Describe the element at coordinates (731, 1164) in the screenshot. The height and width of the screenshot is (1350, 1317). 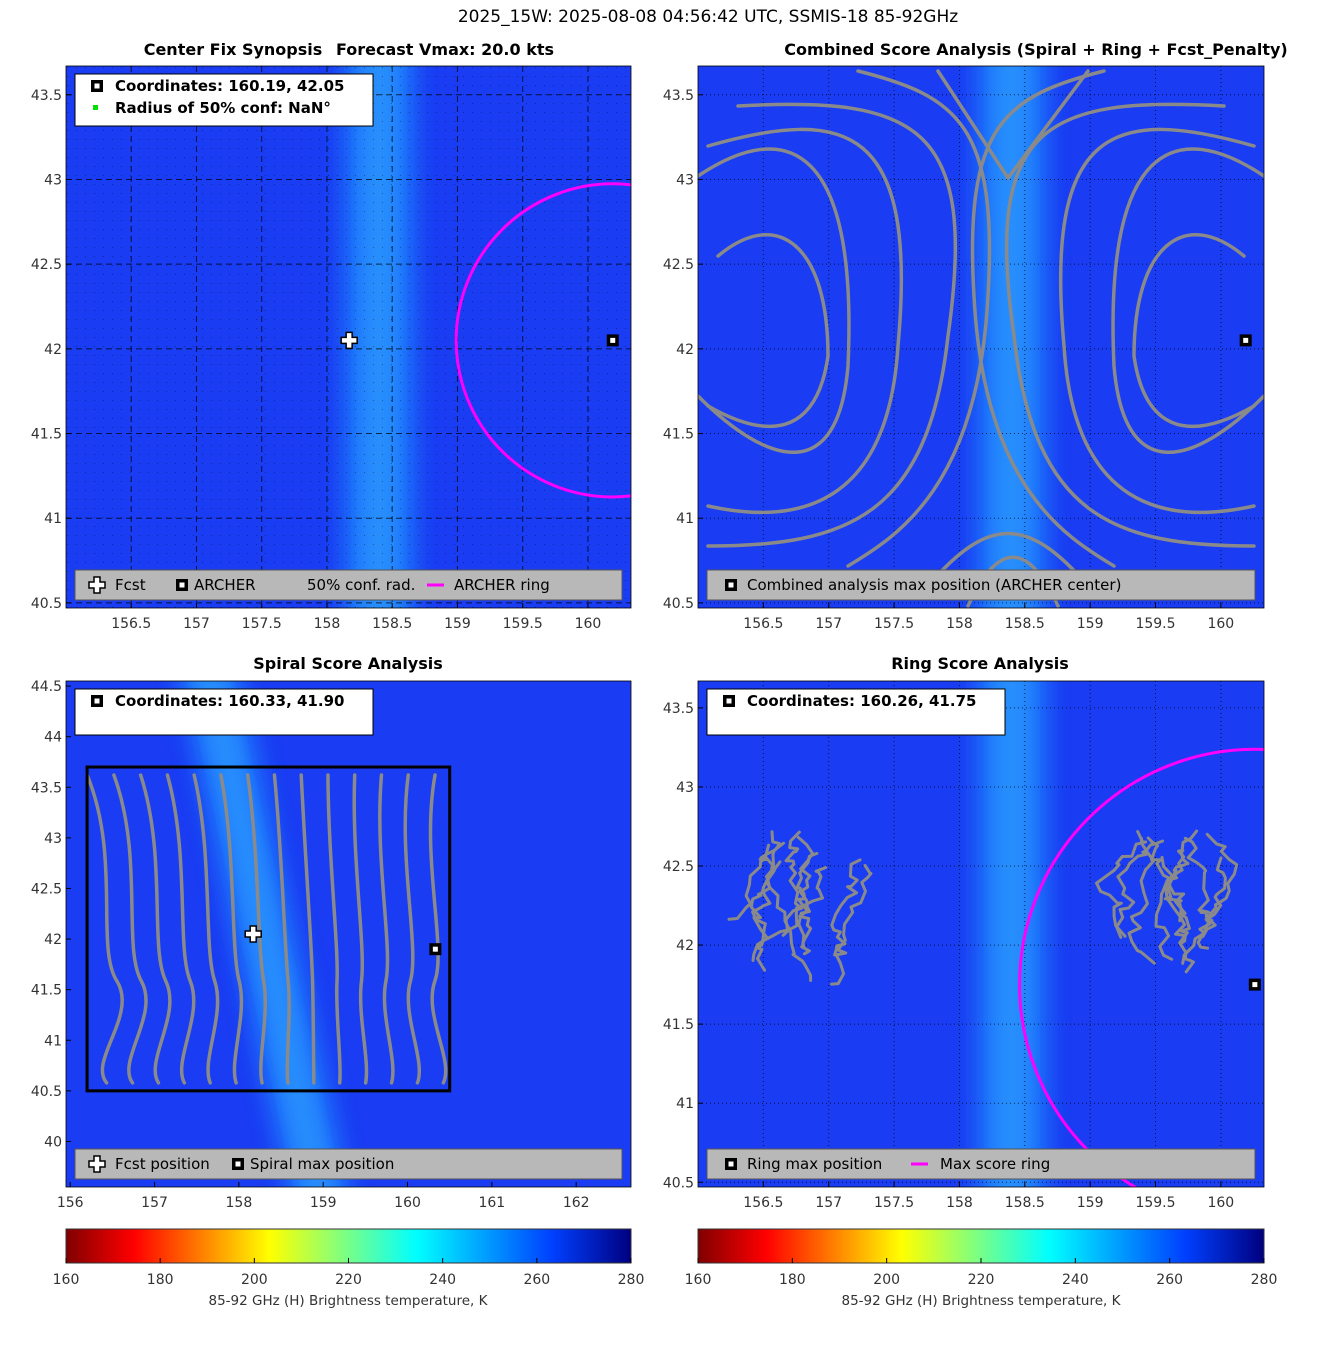
I see `ring-max-legend-icon-core` at that location.